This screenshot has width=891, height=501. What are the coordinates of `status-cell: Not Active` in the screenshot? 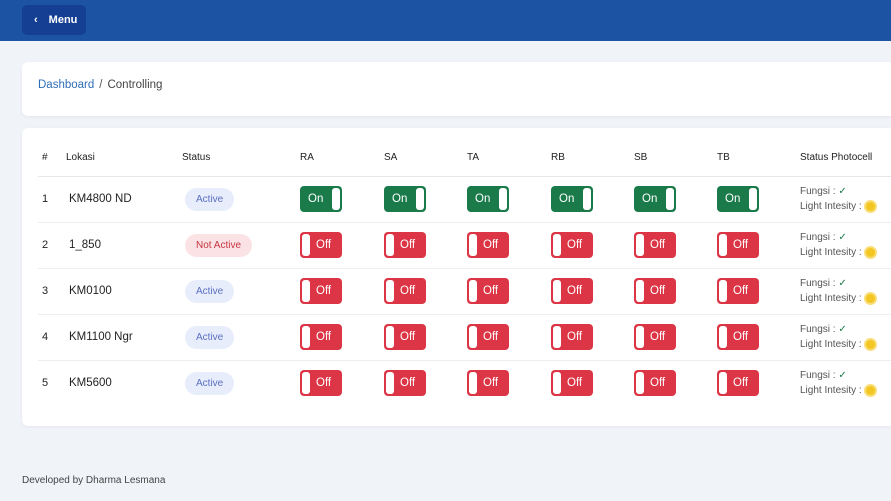 It's located at (237, 245).